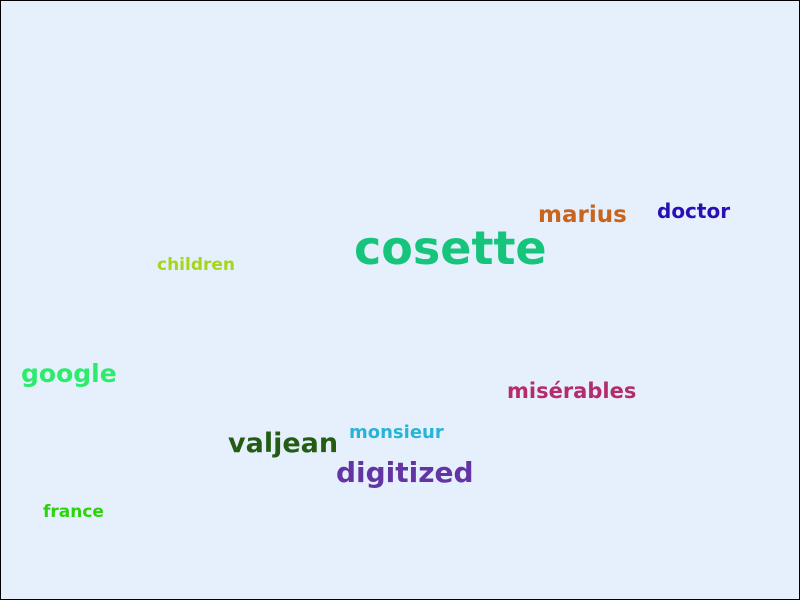  Describe the element at coordinates (582, 215) in the screenshot. I see `word-marius: marius` at that location.